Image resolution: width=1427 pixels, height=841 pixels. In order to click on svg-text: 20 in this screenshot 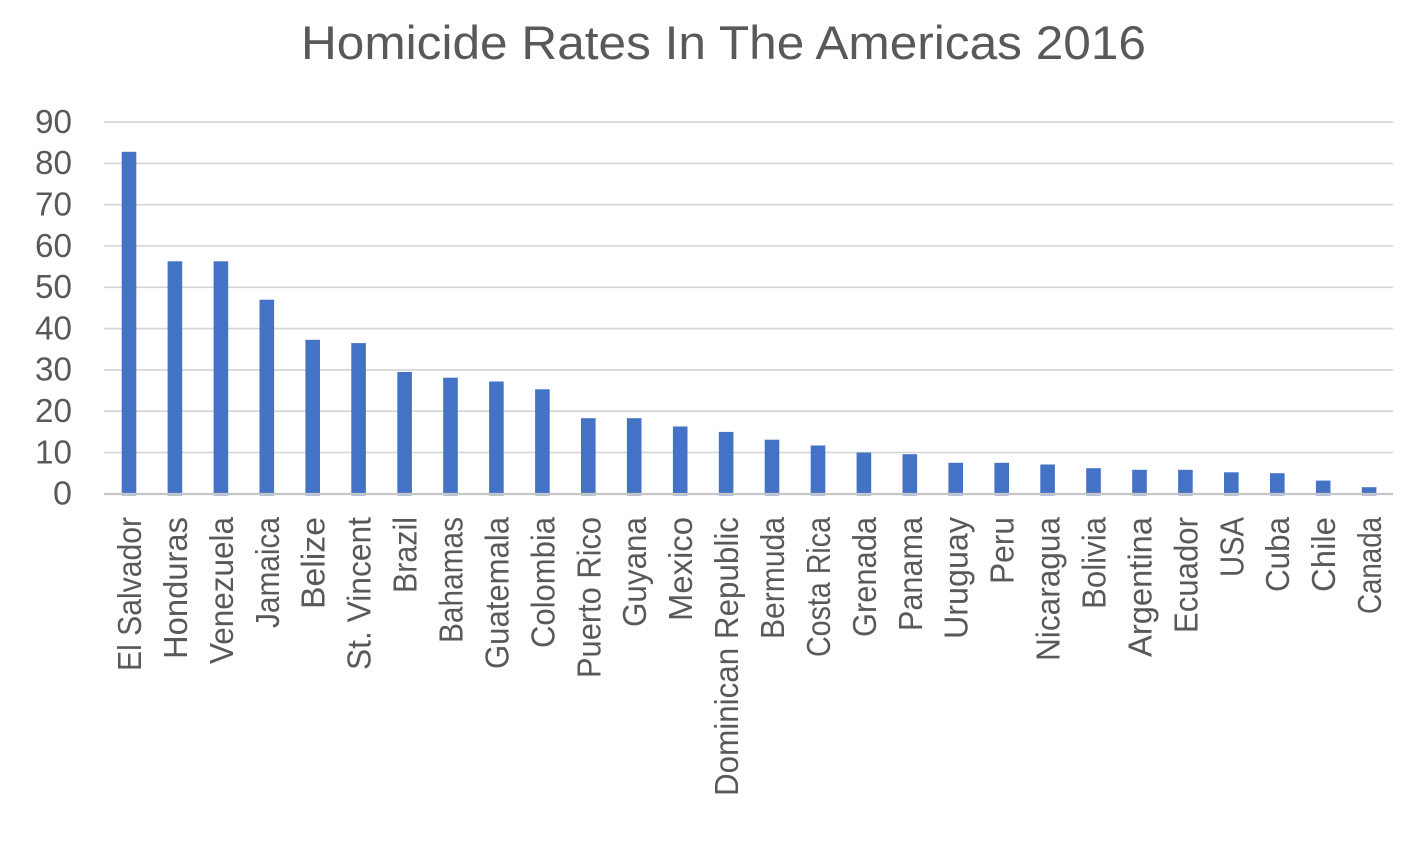, I will do `click(53, 411)`.